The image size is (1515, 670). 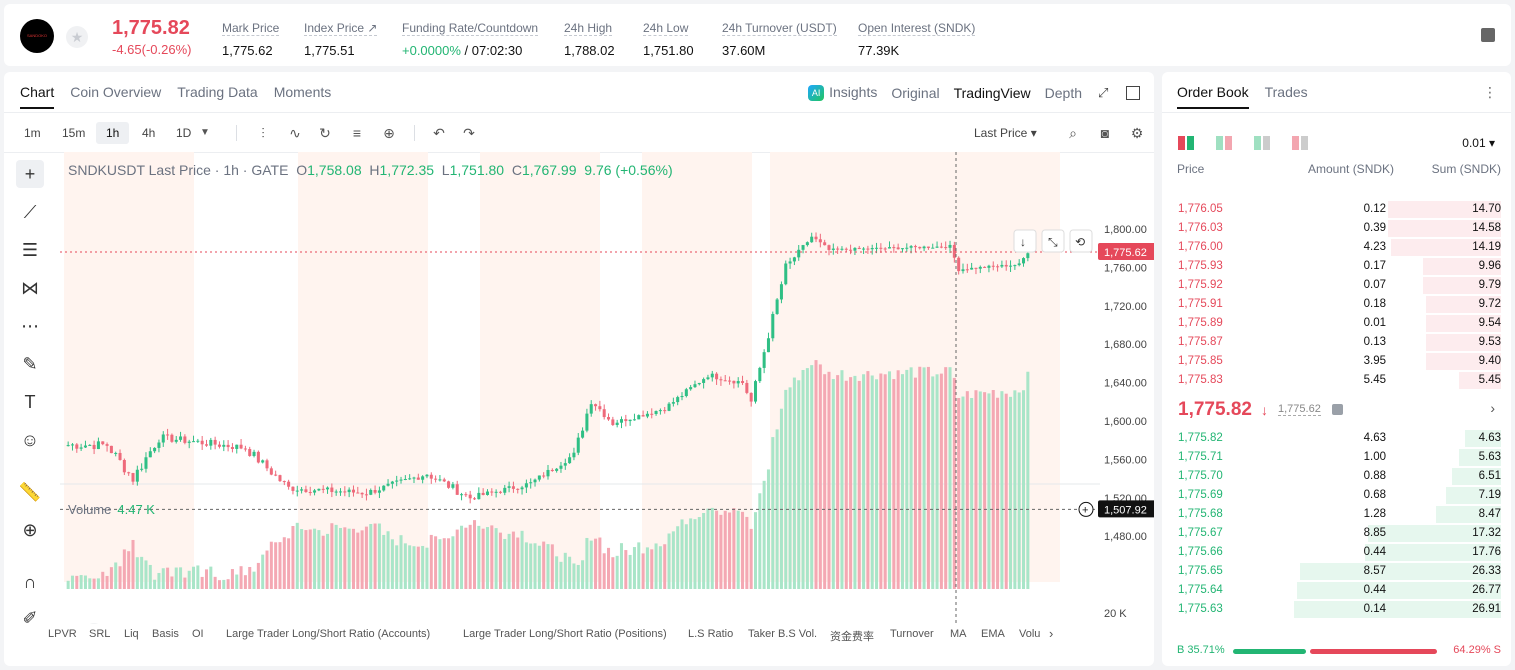 I want to click on timeframe-1h: 1h, so click(x=113, y=133).